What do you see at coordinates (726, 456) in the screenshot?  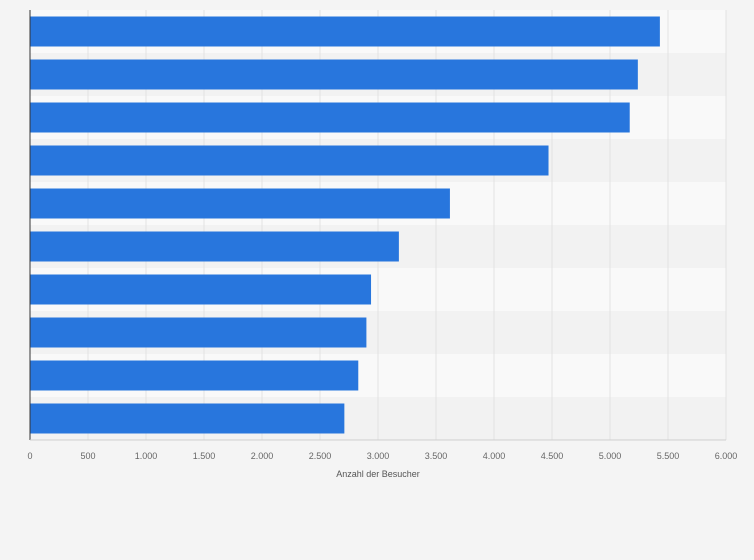 I see `x-tick-label: 6.000` at bounding box center [726, 456].